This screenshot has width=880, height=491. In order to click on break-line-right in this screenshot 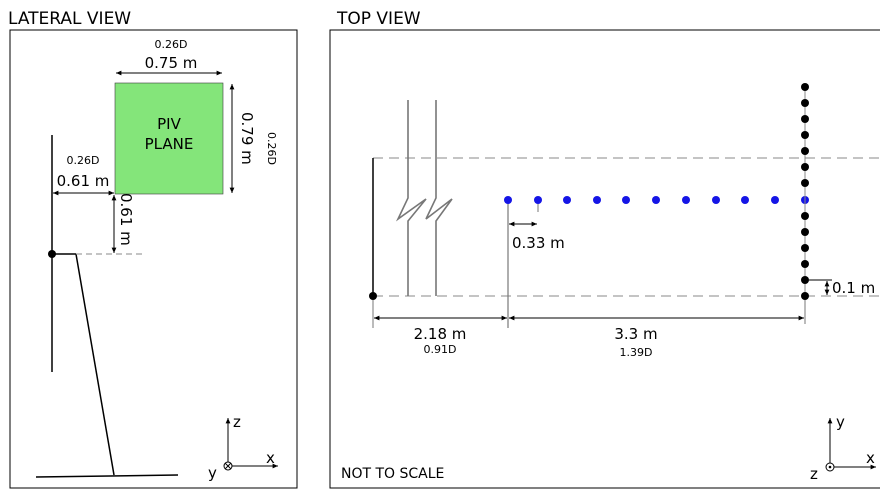, I will do `click(439, 198)`.